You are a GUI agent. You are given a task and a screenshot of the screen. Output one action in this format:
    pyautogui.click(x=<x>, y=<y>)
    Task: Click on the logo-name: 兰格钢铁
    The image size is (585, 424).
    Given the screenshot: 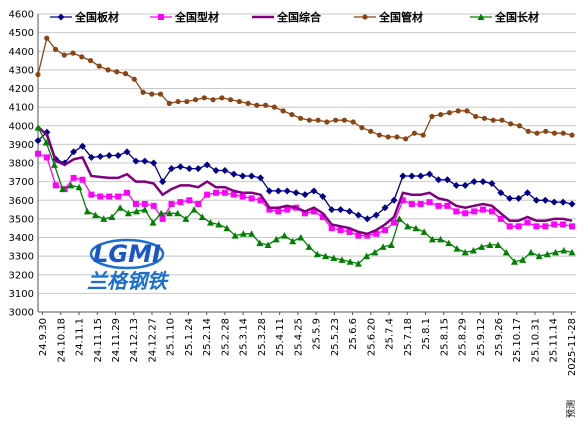 What is the action you would take?
    pyautogui.click(x=128, y=281)
    